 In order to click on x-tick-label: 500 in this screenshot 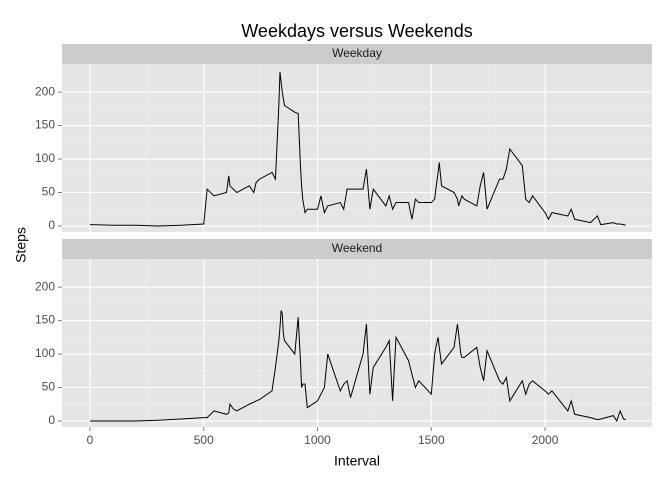, I will do `click(204, 440)`.